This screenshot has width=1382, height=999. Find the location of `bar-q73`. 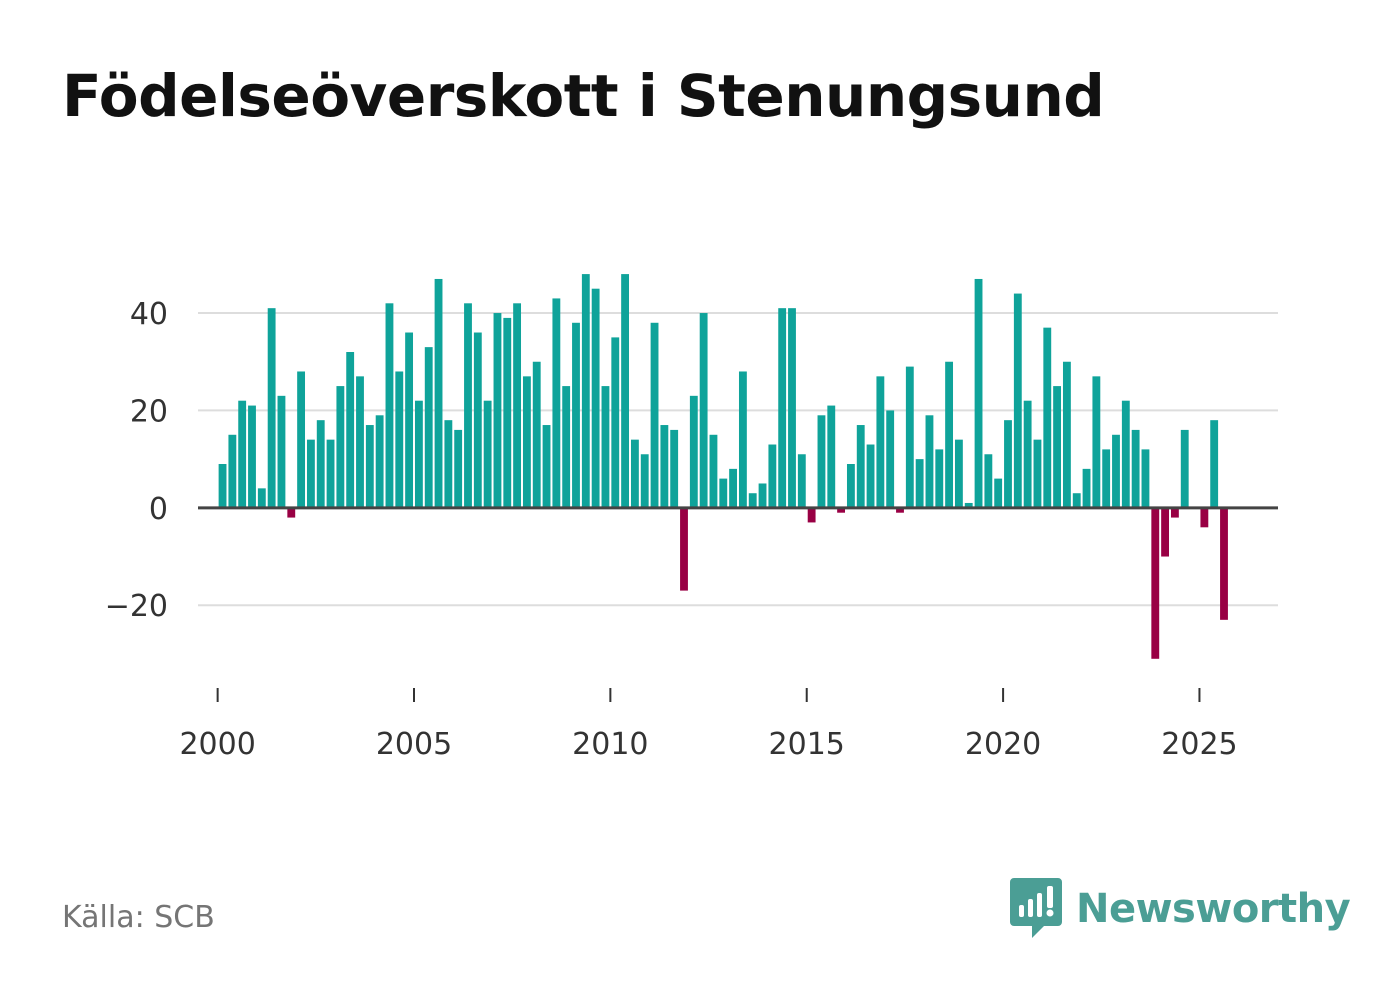

bar-q73 is located at coordinates (929, 461).